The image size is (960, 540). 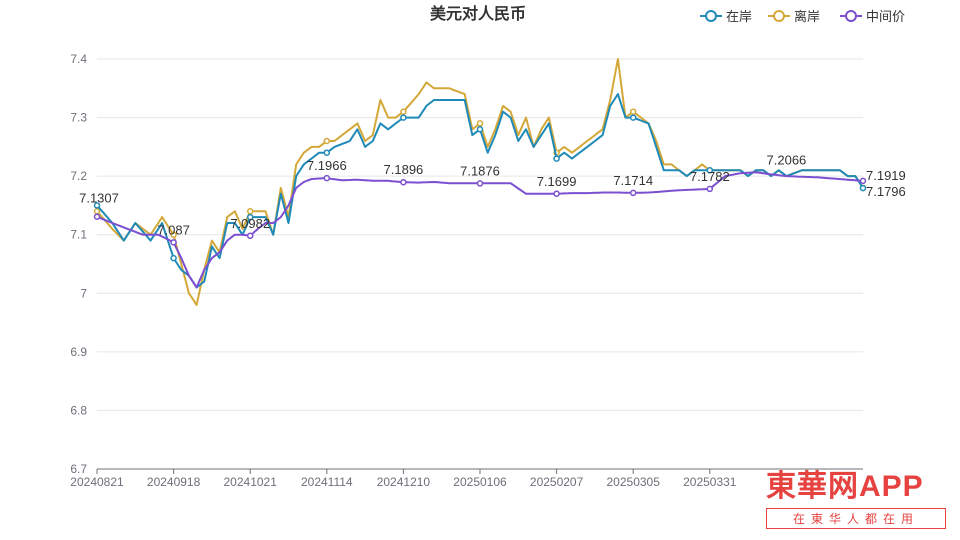 I want to click on y-tick-label: 6.9, so click(x=78, y=352).